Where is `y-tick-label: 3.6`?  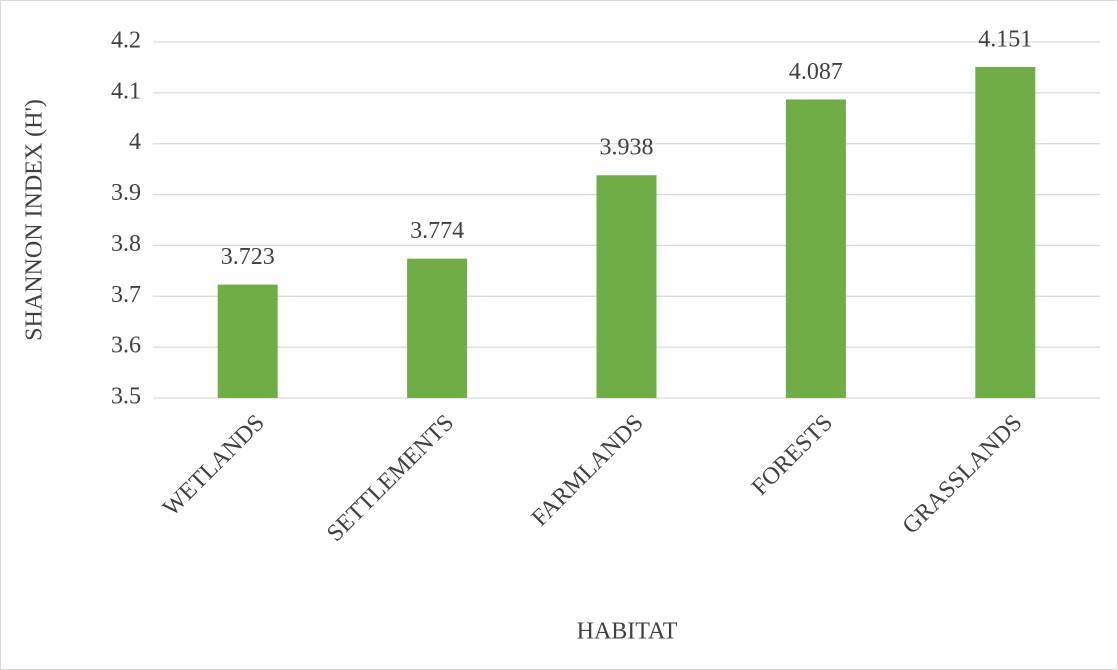
y-tick-label: 3.6 is located at coordinates (126, 346).